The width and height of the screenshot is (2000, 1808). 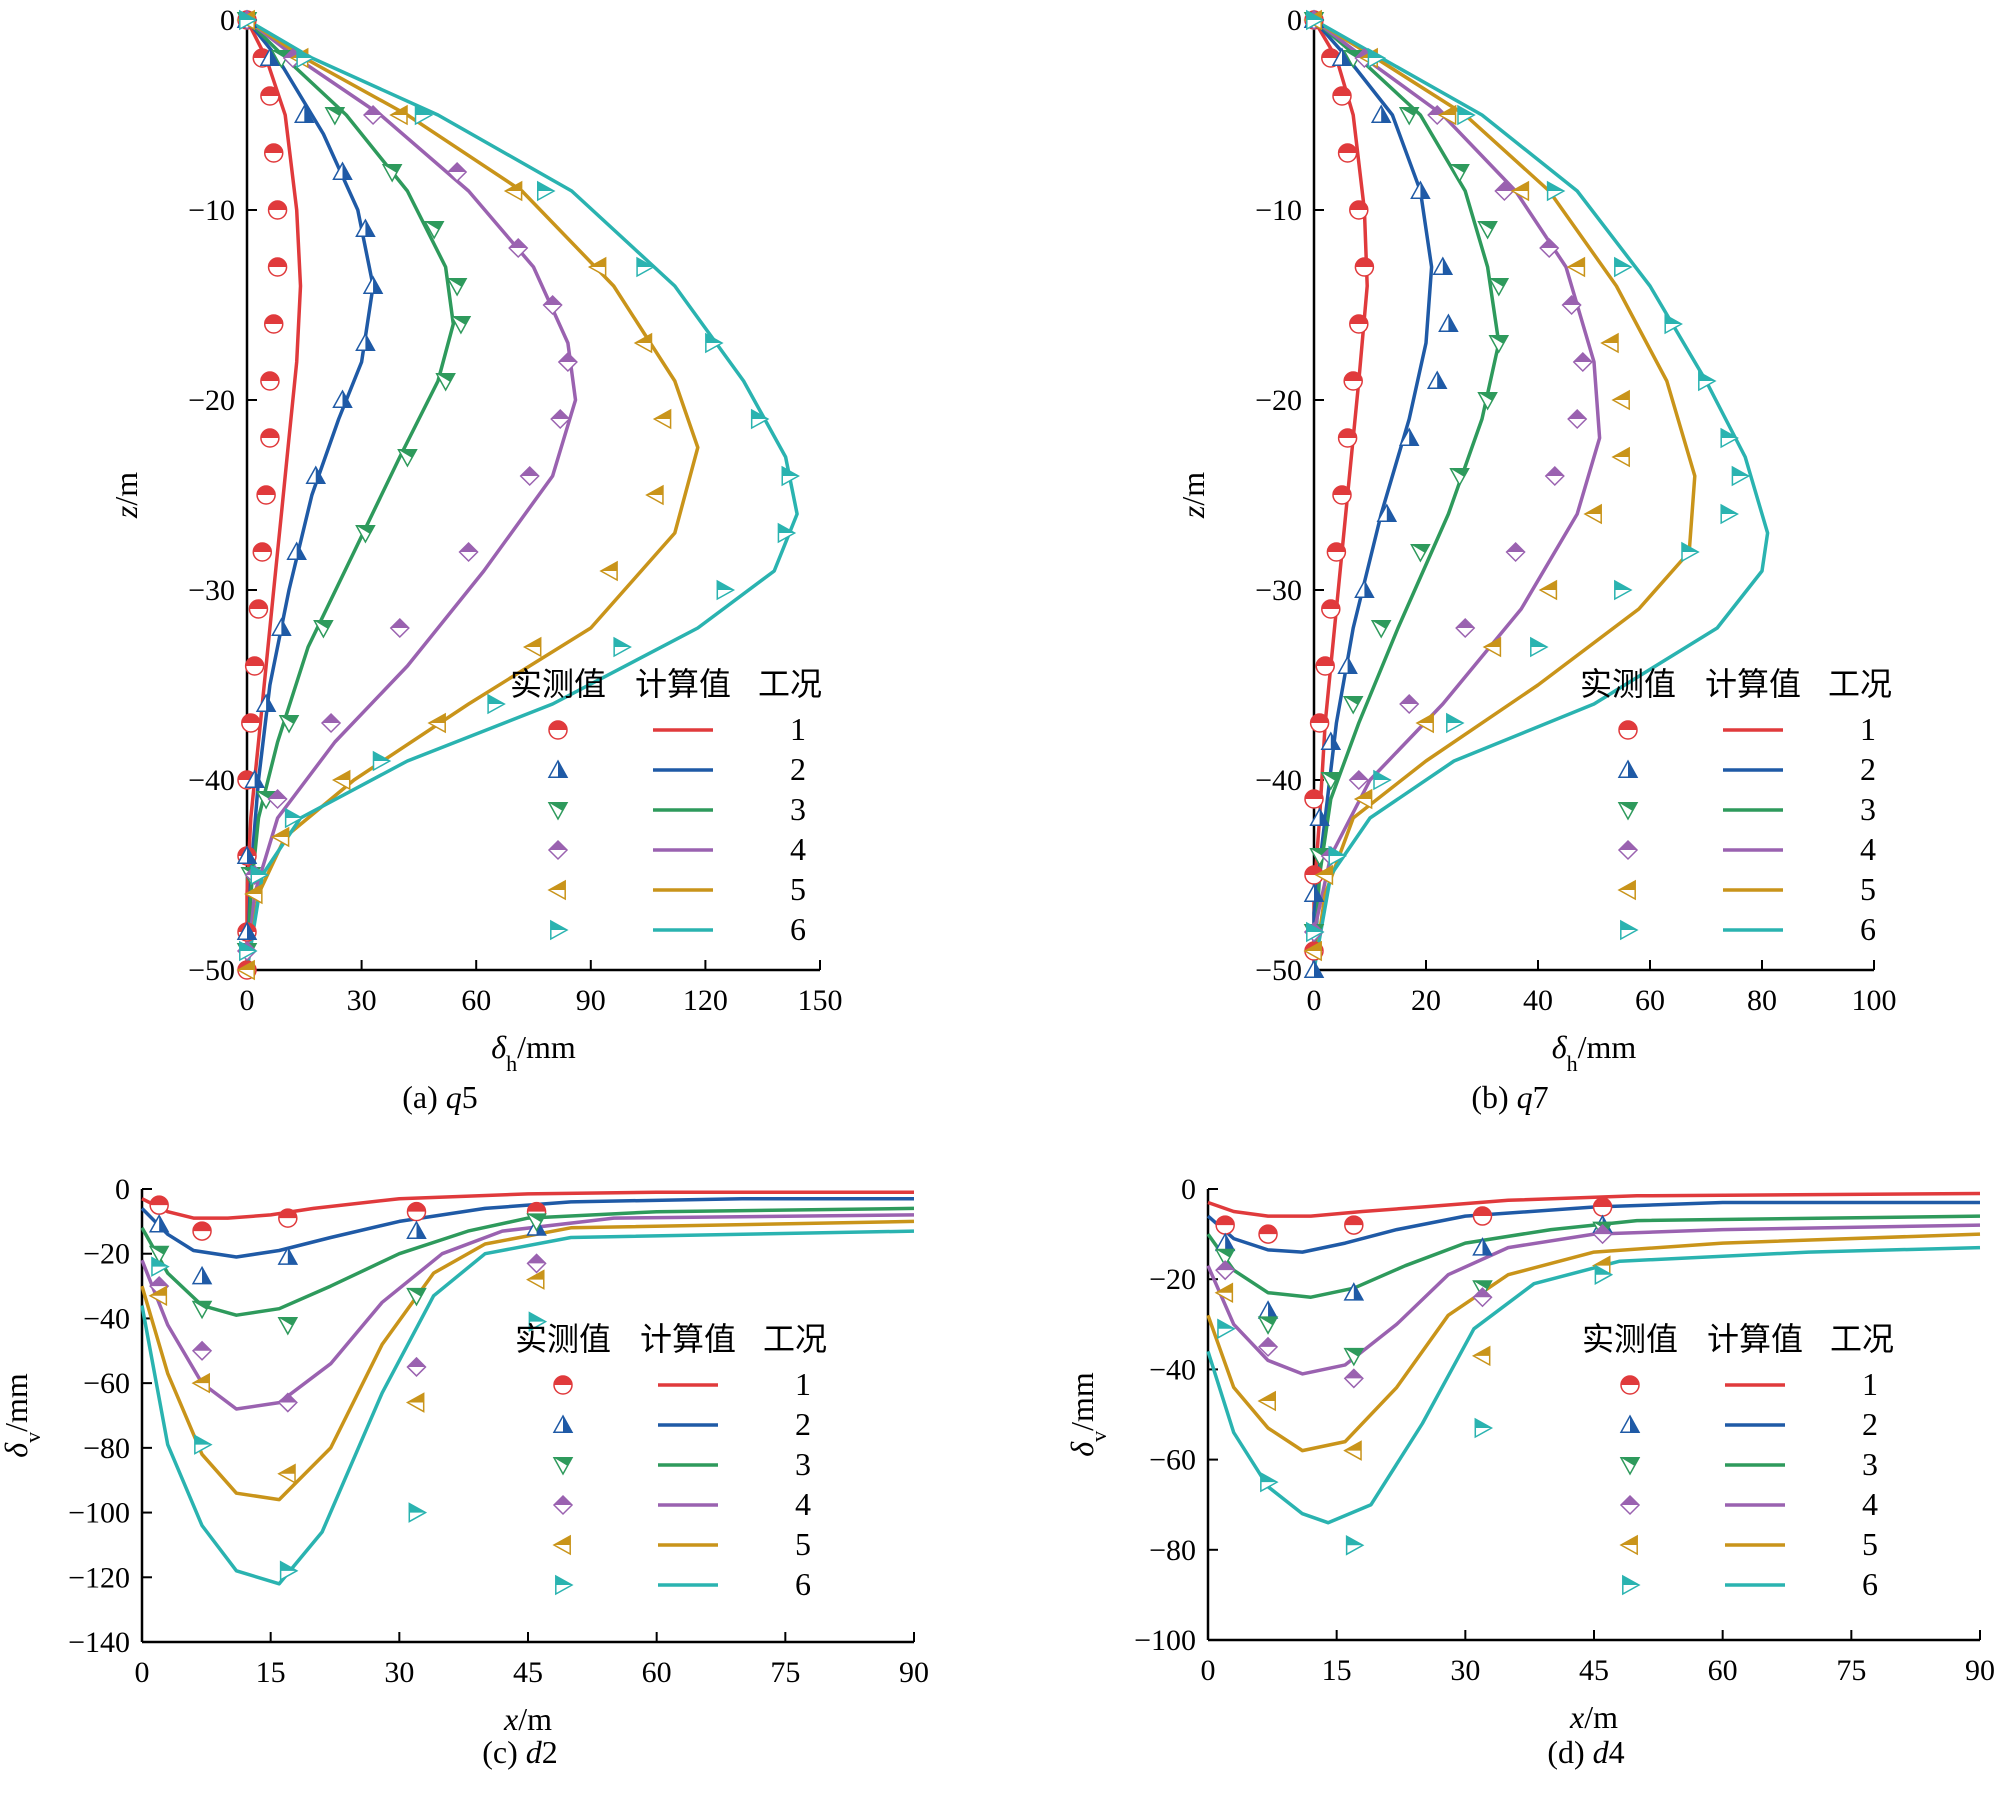 I want to click on x-tick-label: 0, so click(x=142, y=1672).